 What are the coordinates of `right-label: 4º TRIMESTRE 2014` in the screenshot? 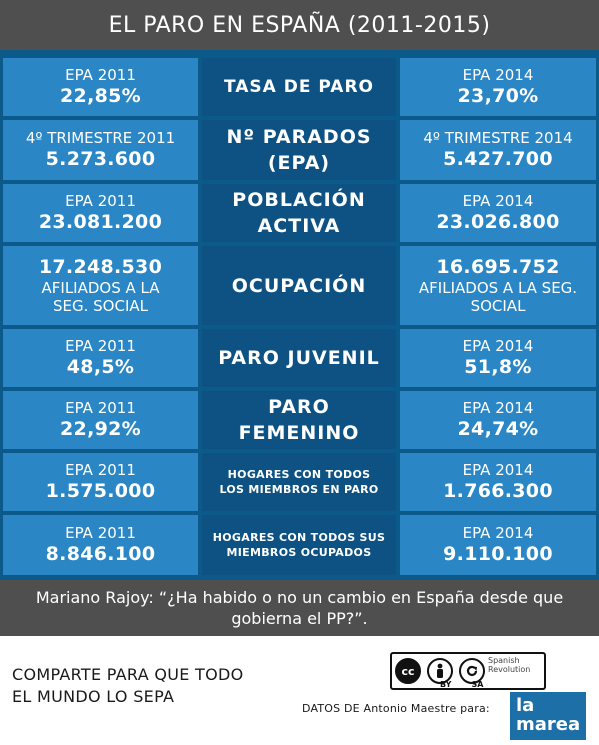 It's located at (498, 138).